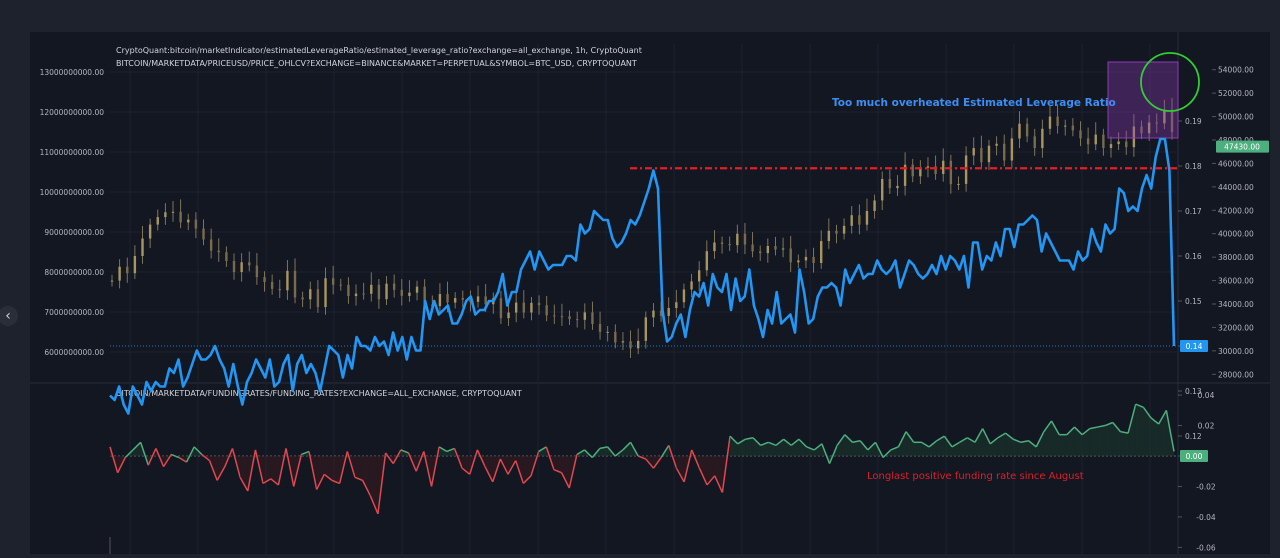  I want to click on left-axis-tick-label: 10000000000.00, so click(72, 192).